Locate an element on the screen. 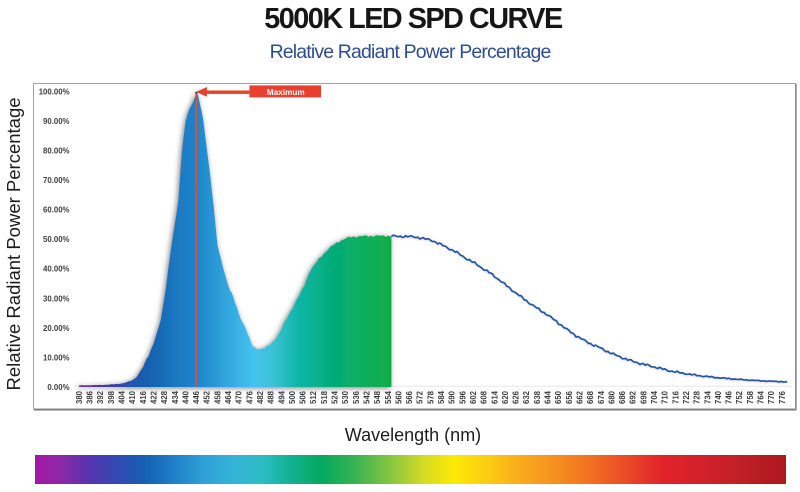 The image size is (800, 492). svg-text: 656 is located at coordinates (569, 397).